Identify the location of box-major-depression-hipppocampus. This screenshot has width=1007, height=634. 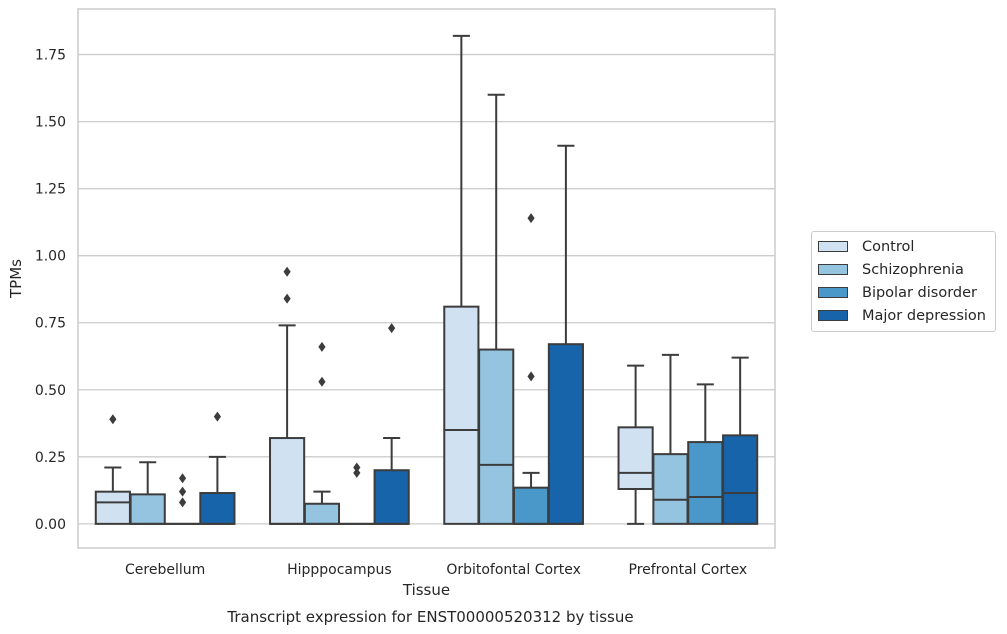
(391, 424).